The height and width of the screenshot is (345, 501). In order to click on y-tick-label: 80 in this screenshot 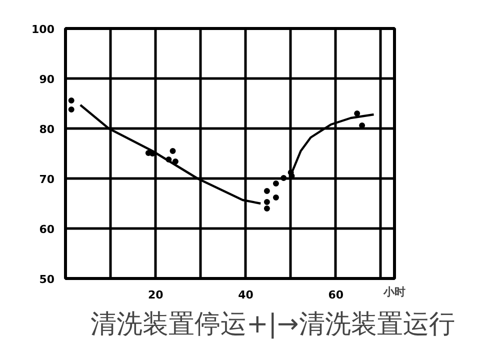, I will do `click(47, 129)`.